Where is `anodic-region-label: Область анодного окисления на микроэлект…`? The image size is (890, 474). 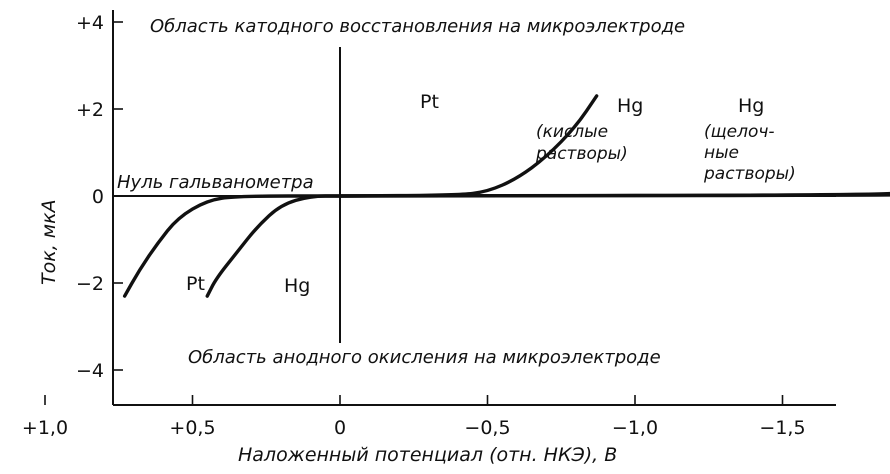 anodic-region-label: Область анодного окисления на микроэлект… is located at coordinates (424, 357).